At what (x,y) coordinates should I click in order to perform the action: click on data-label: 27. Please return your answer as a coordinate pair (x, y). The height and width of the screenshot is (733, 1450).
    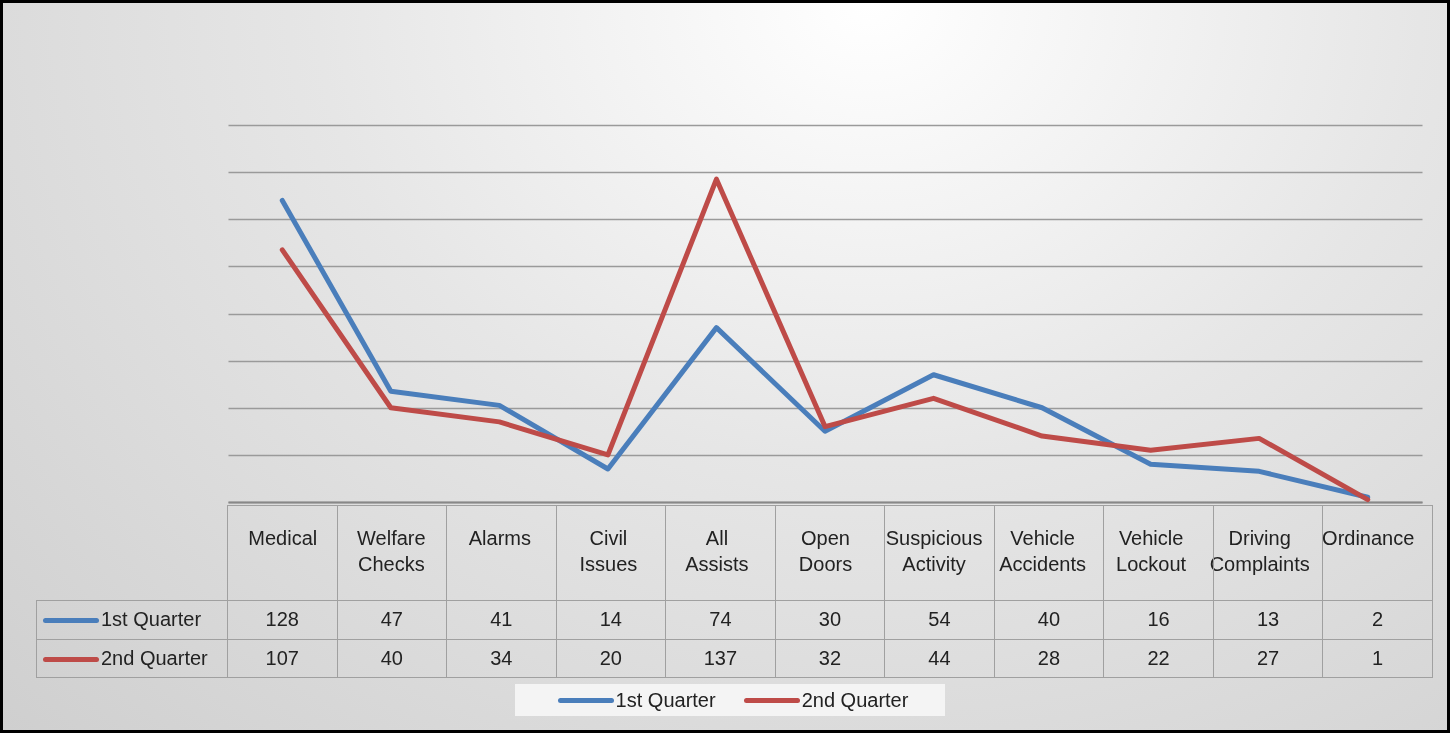
    Looking at the image, I should click on (1268, 658).